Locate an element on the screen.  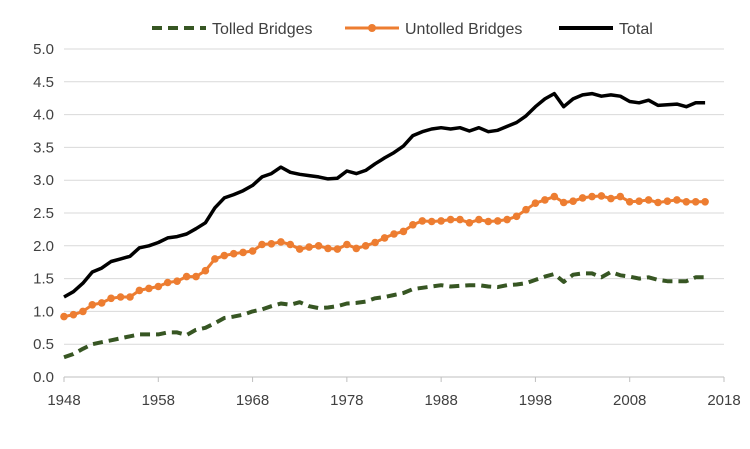
legend-marker-untolled is located at coordinates (372, 28).